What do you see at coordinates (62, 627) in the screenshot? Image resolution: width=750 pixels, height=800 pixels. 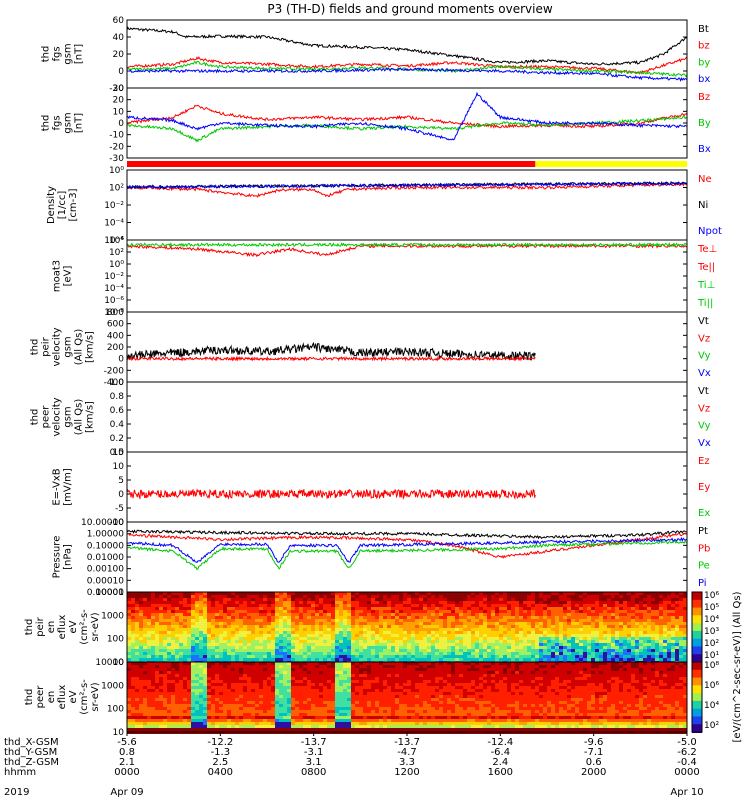 I see `ylabel-peir_eflux: thdpeirenefluxeV(cm²-s-sr-eV)` at bounding box center [62, 627].